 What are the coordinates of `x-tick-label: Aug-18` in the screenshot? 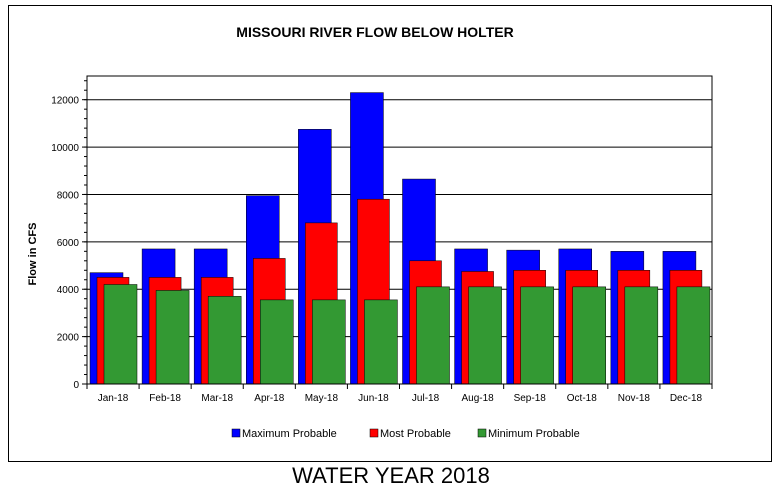 It's located at (478, 398).